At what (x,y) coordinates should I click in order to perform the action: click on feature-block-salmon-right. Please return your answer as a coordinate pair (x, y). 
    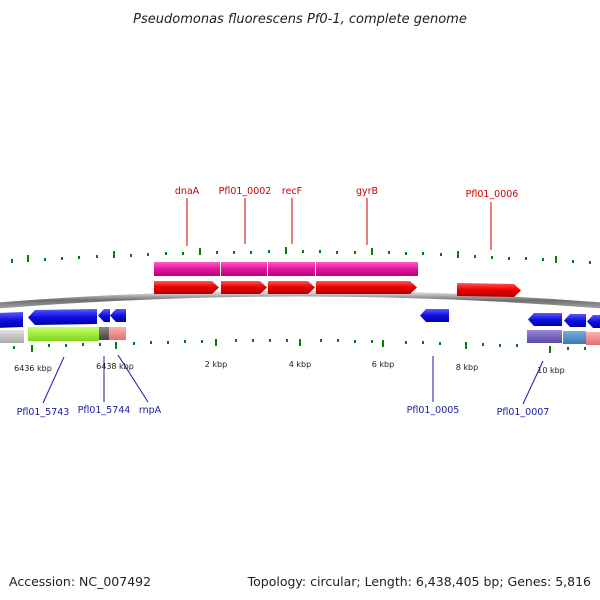
    Looking at the image, I should click on (593, 338).